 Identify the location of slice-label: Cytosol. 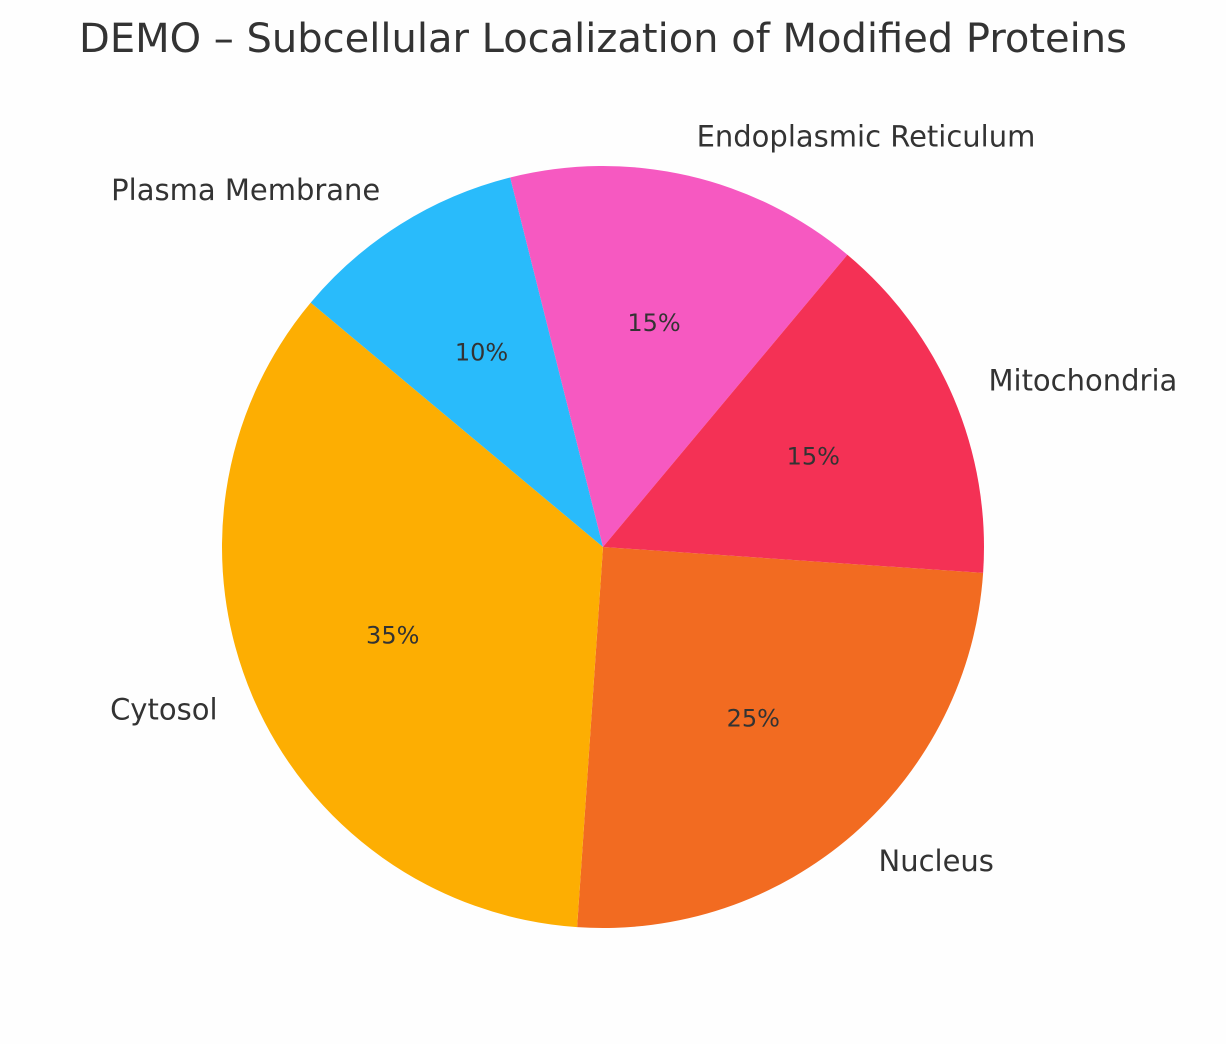
(163, 709).